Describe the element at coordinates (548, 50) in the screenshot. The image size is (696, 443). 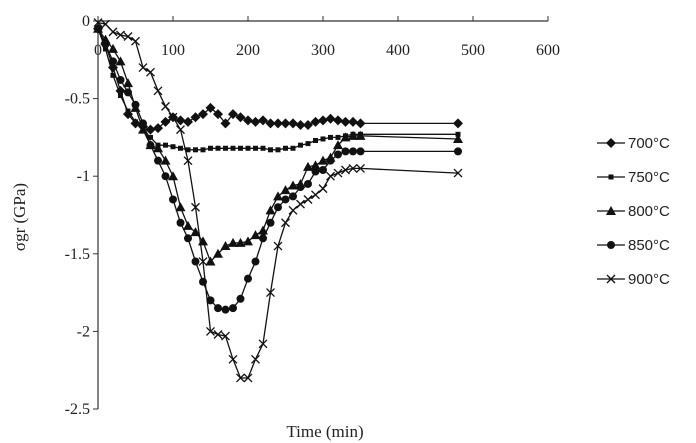
I see `x-tick-label: 600` at that location.